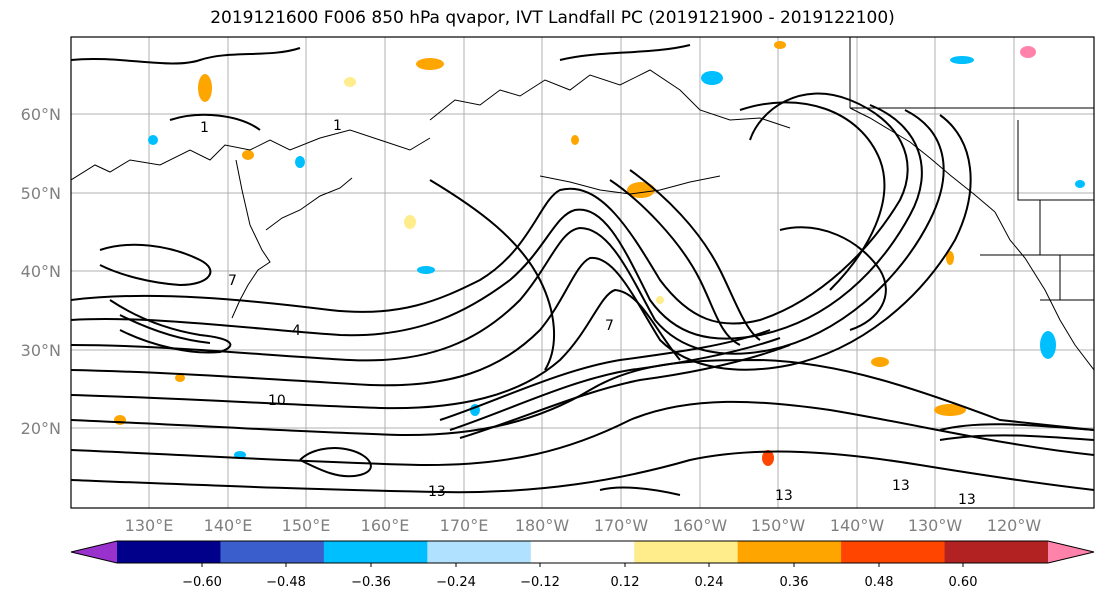  What do you see at coordinates (794, 582) in the screenshot?
I see `colorbar-tick-label: 0.36` at bounding box center [794, 582].